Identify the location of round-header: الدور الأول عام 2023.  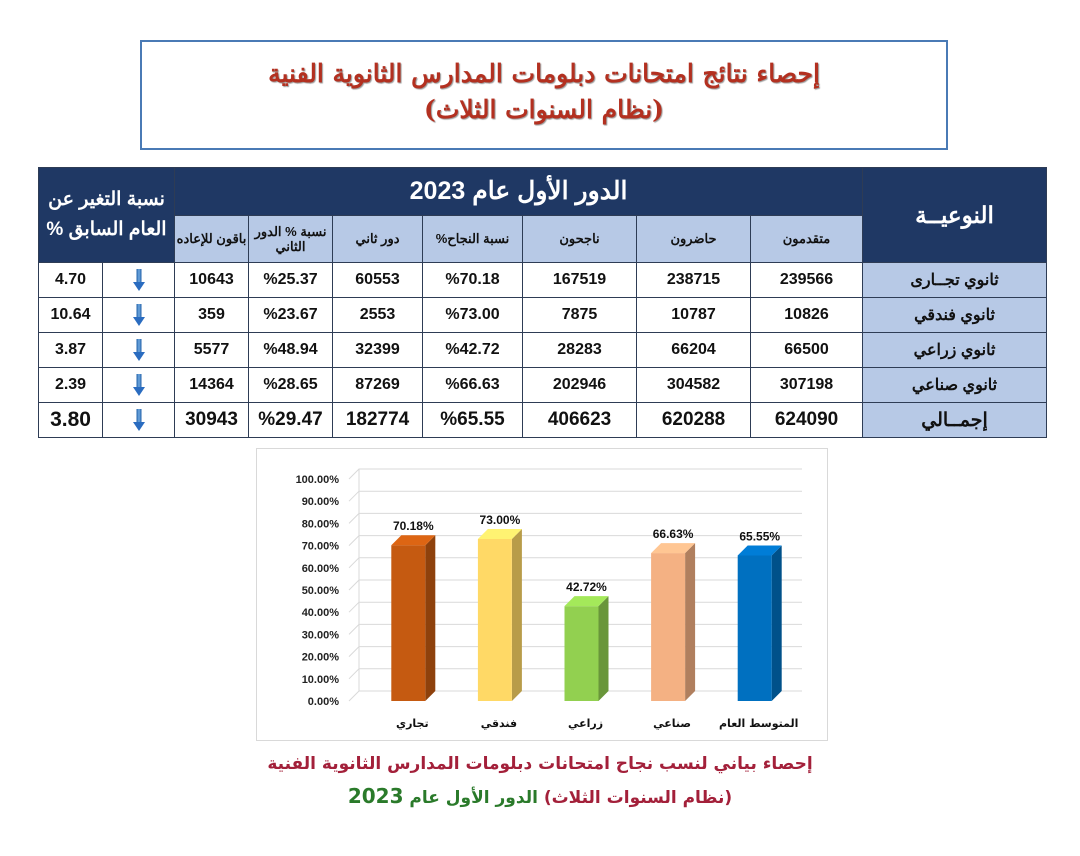
(519, 191).